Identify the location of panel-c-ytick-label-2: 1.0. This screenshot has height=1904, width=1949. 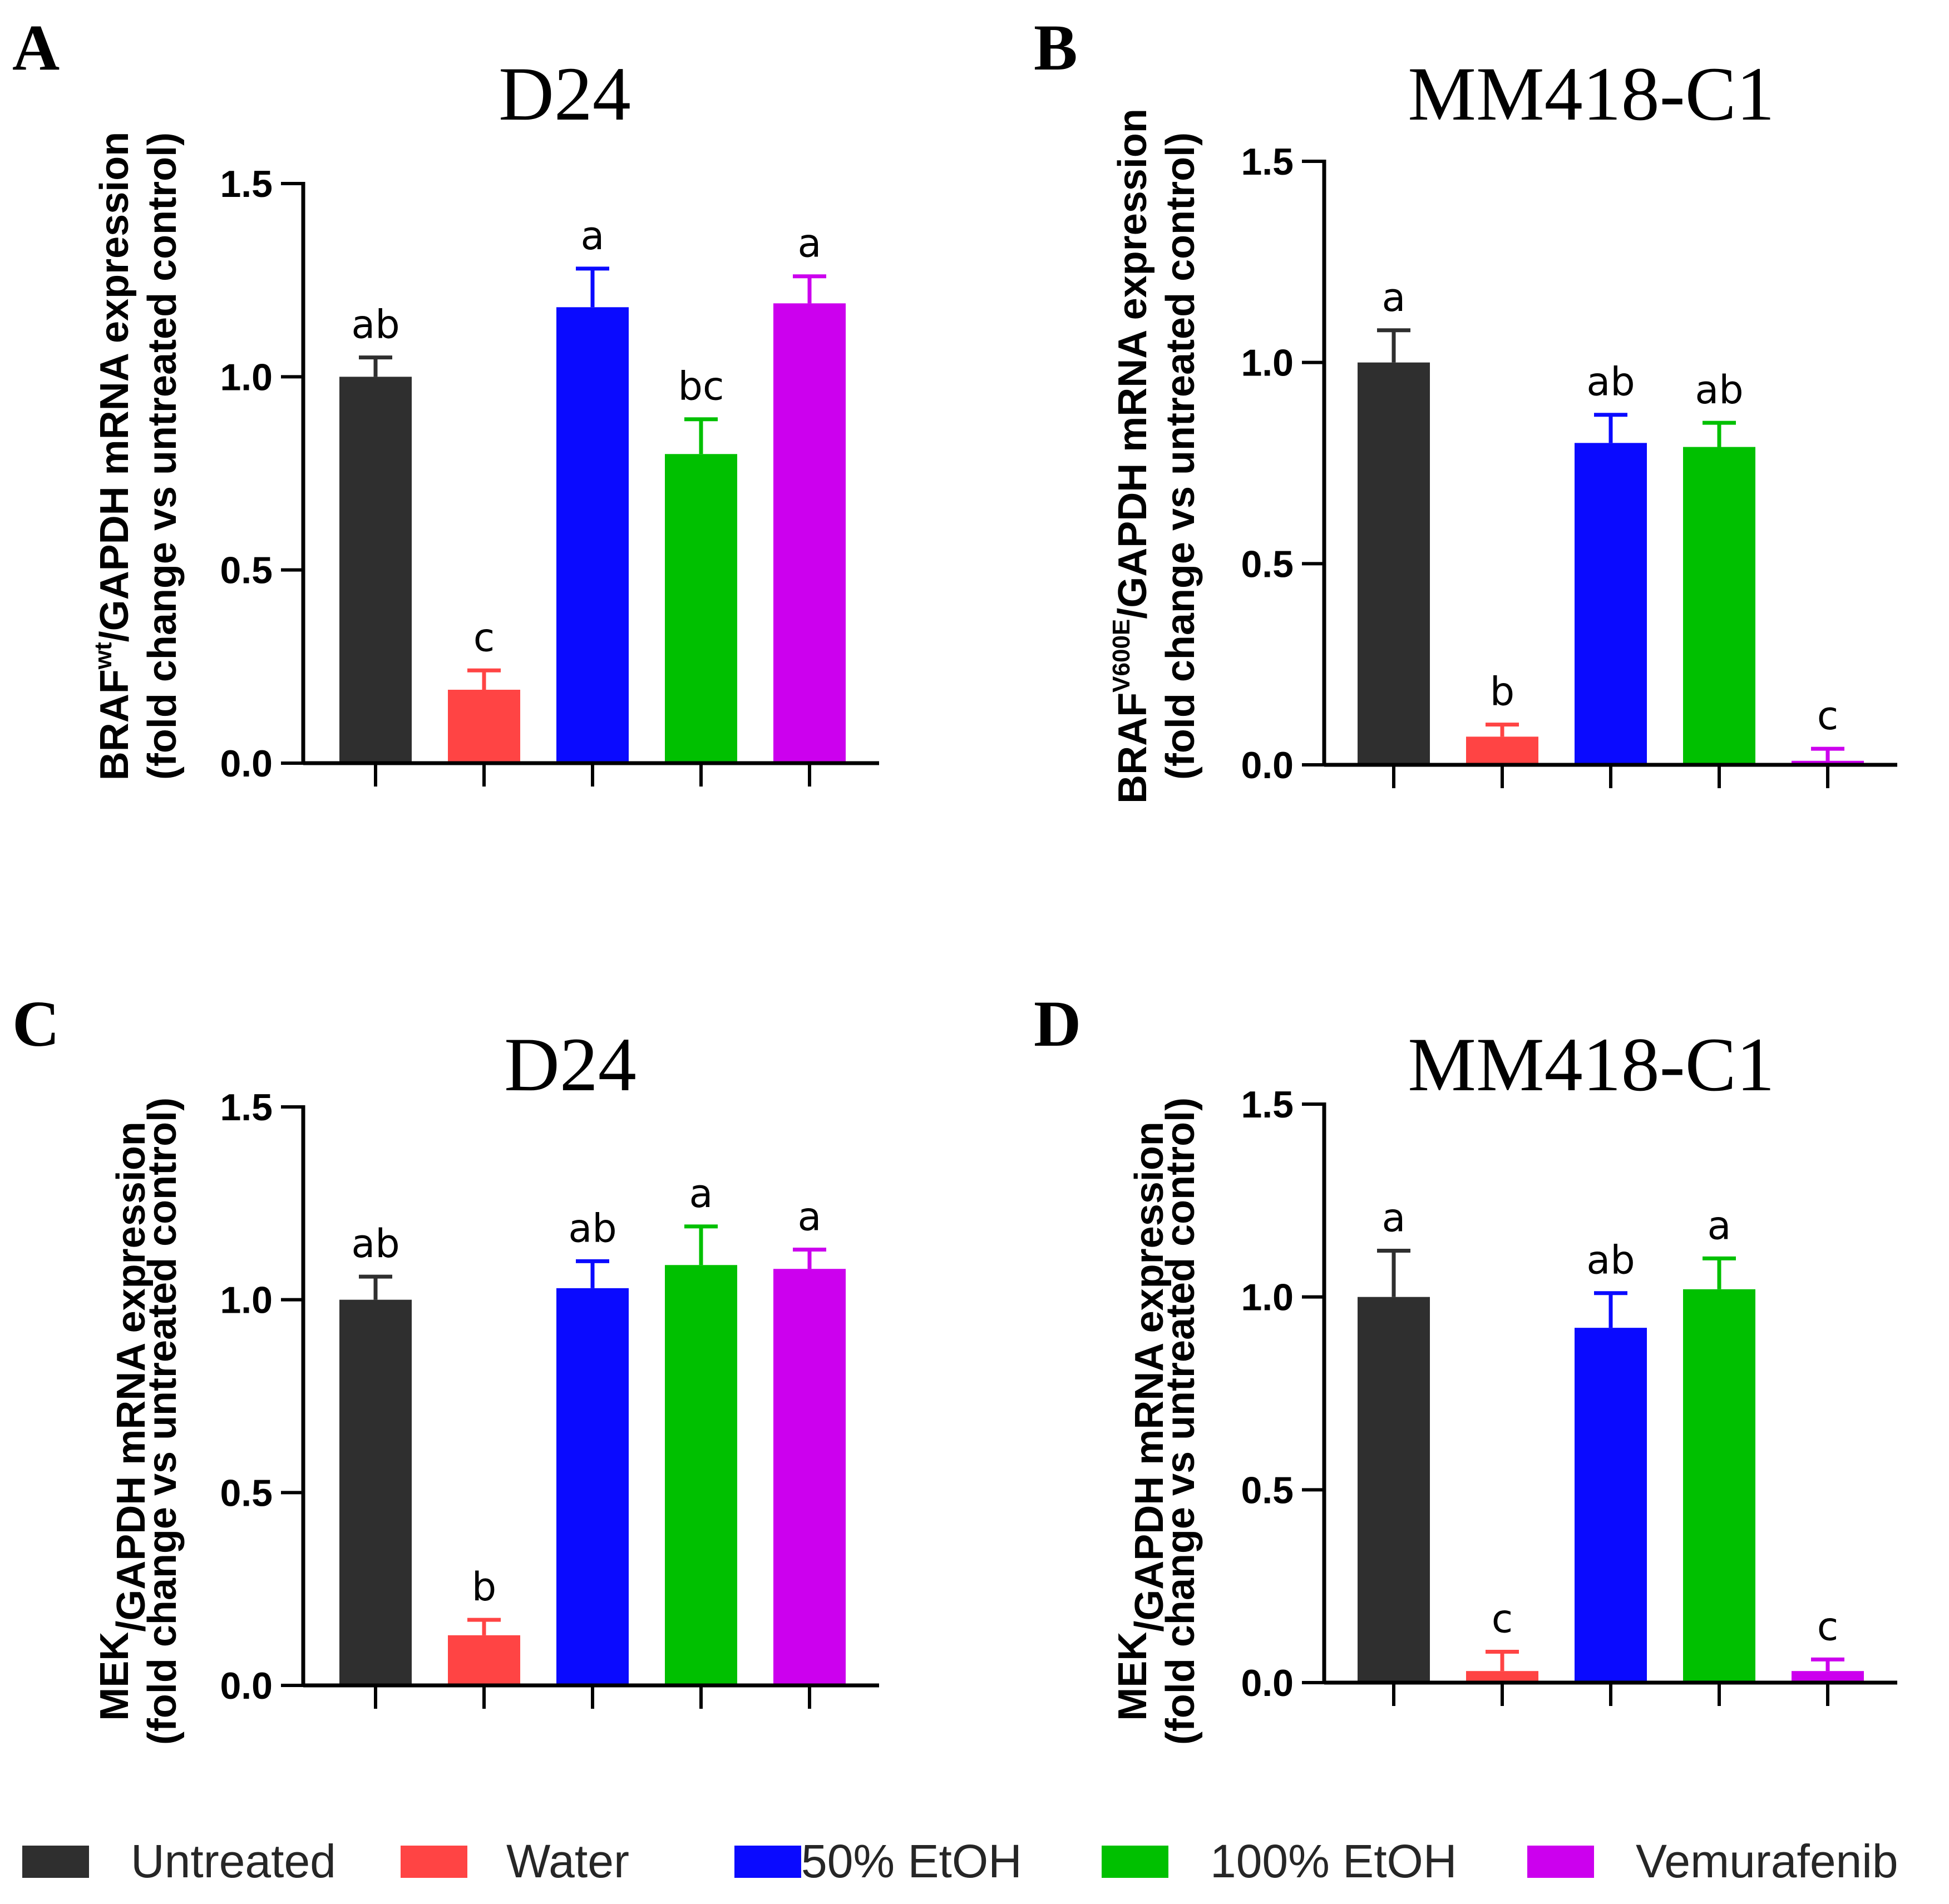
(246, 1300).